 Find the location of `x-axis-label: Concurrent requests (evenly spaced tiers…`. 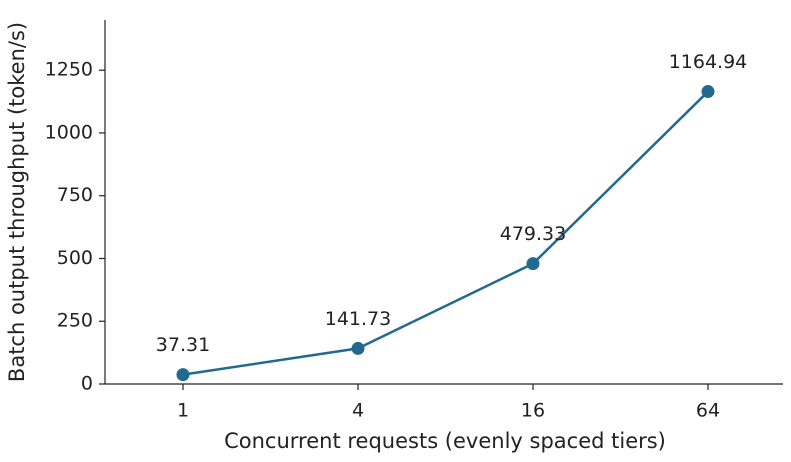

x-axis-label: Concurrent requests (evenly spaced tiers… is located at coordinates (445, 441).